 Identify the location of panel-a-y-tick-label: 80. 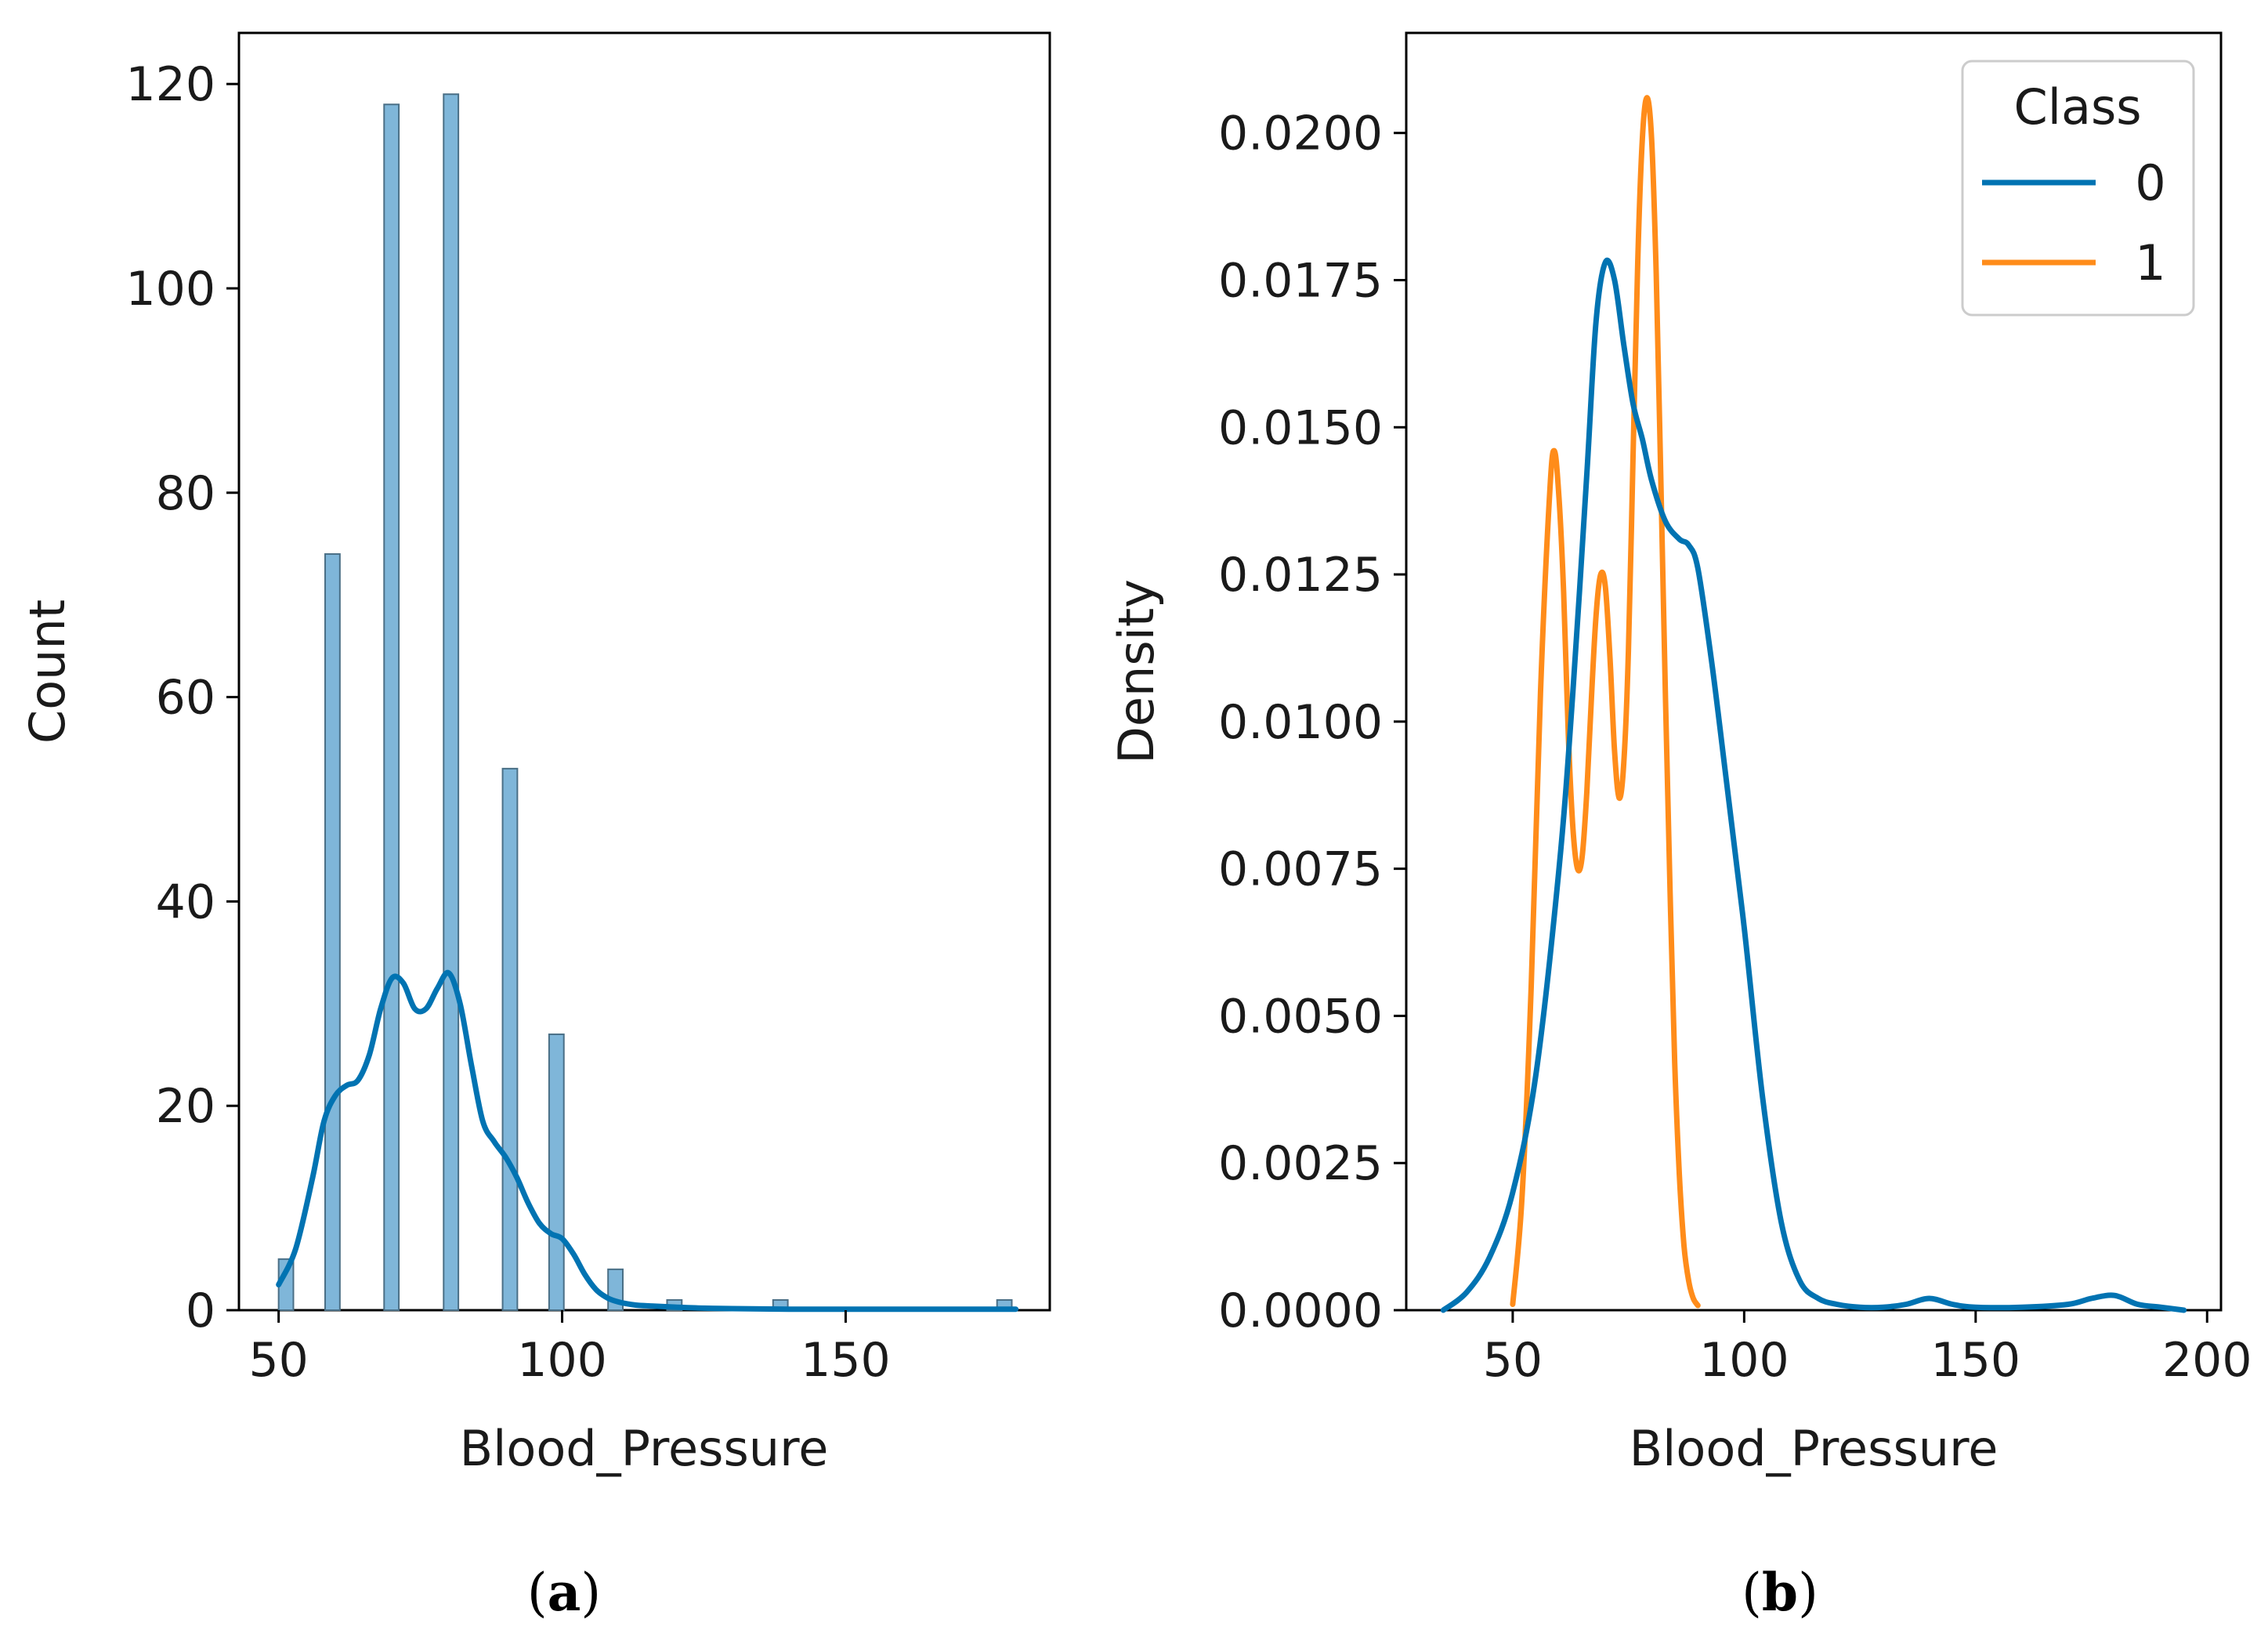
(186, 493).